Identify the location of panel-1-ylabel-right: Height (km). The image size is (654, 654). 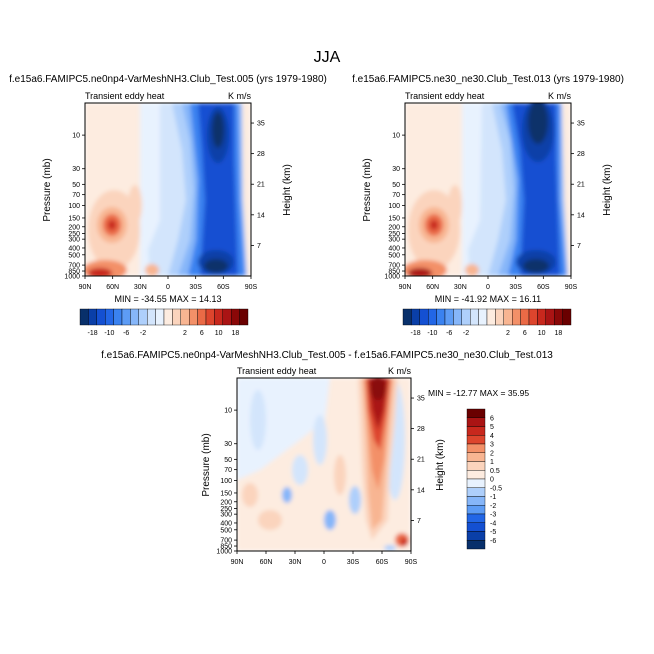
(287, 190).